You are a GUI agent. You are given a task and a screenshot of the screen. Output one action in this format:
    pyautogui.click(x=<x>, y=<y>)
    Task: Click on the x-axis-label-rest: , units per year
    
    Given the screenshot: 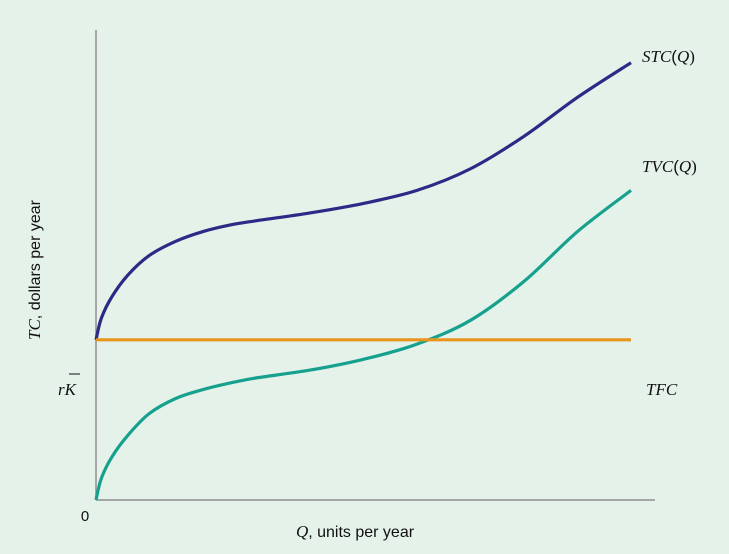 What is the action you would take?
    pyautogui.click(x=361, y=532)
    